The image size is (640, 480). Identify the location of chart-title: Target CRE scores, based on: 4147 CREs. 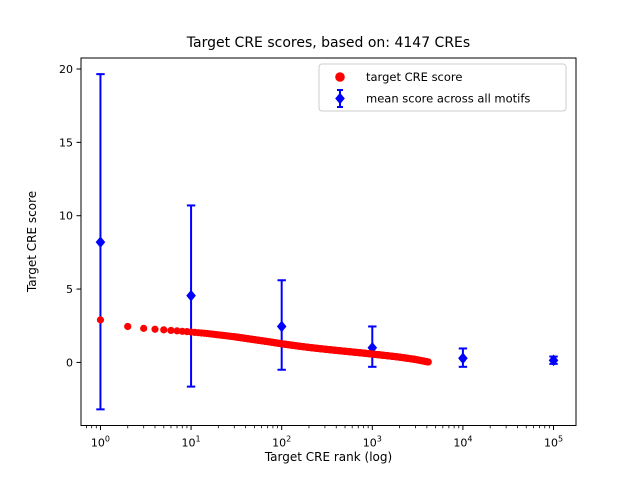
(328, 43).